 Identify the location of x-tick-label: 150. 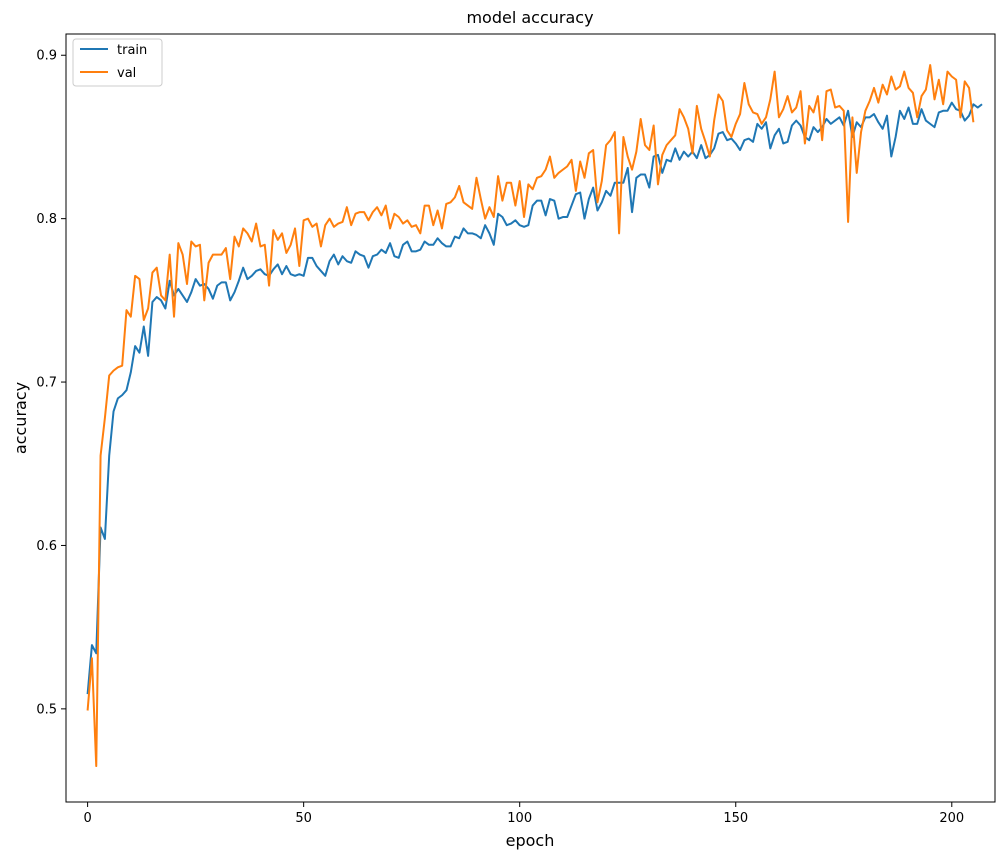
(735, 818).